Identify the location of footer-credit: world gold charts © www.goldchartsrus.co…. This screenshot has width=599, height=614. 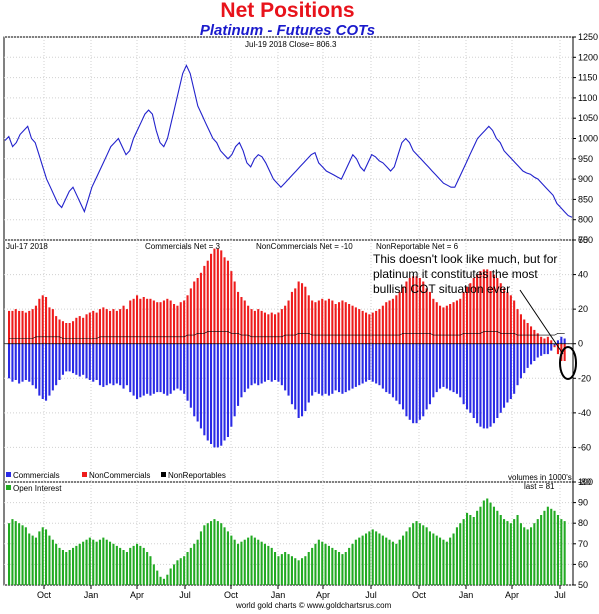
(313, 605).